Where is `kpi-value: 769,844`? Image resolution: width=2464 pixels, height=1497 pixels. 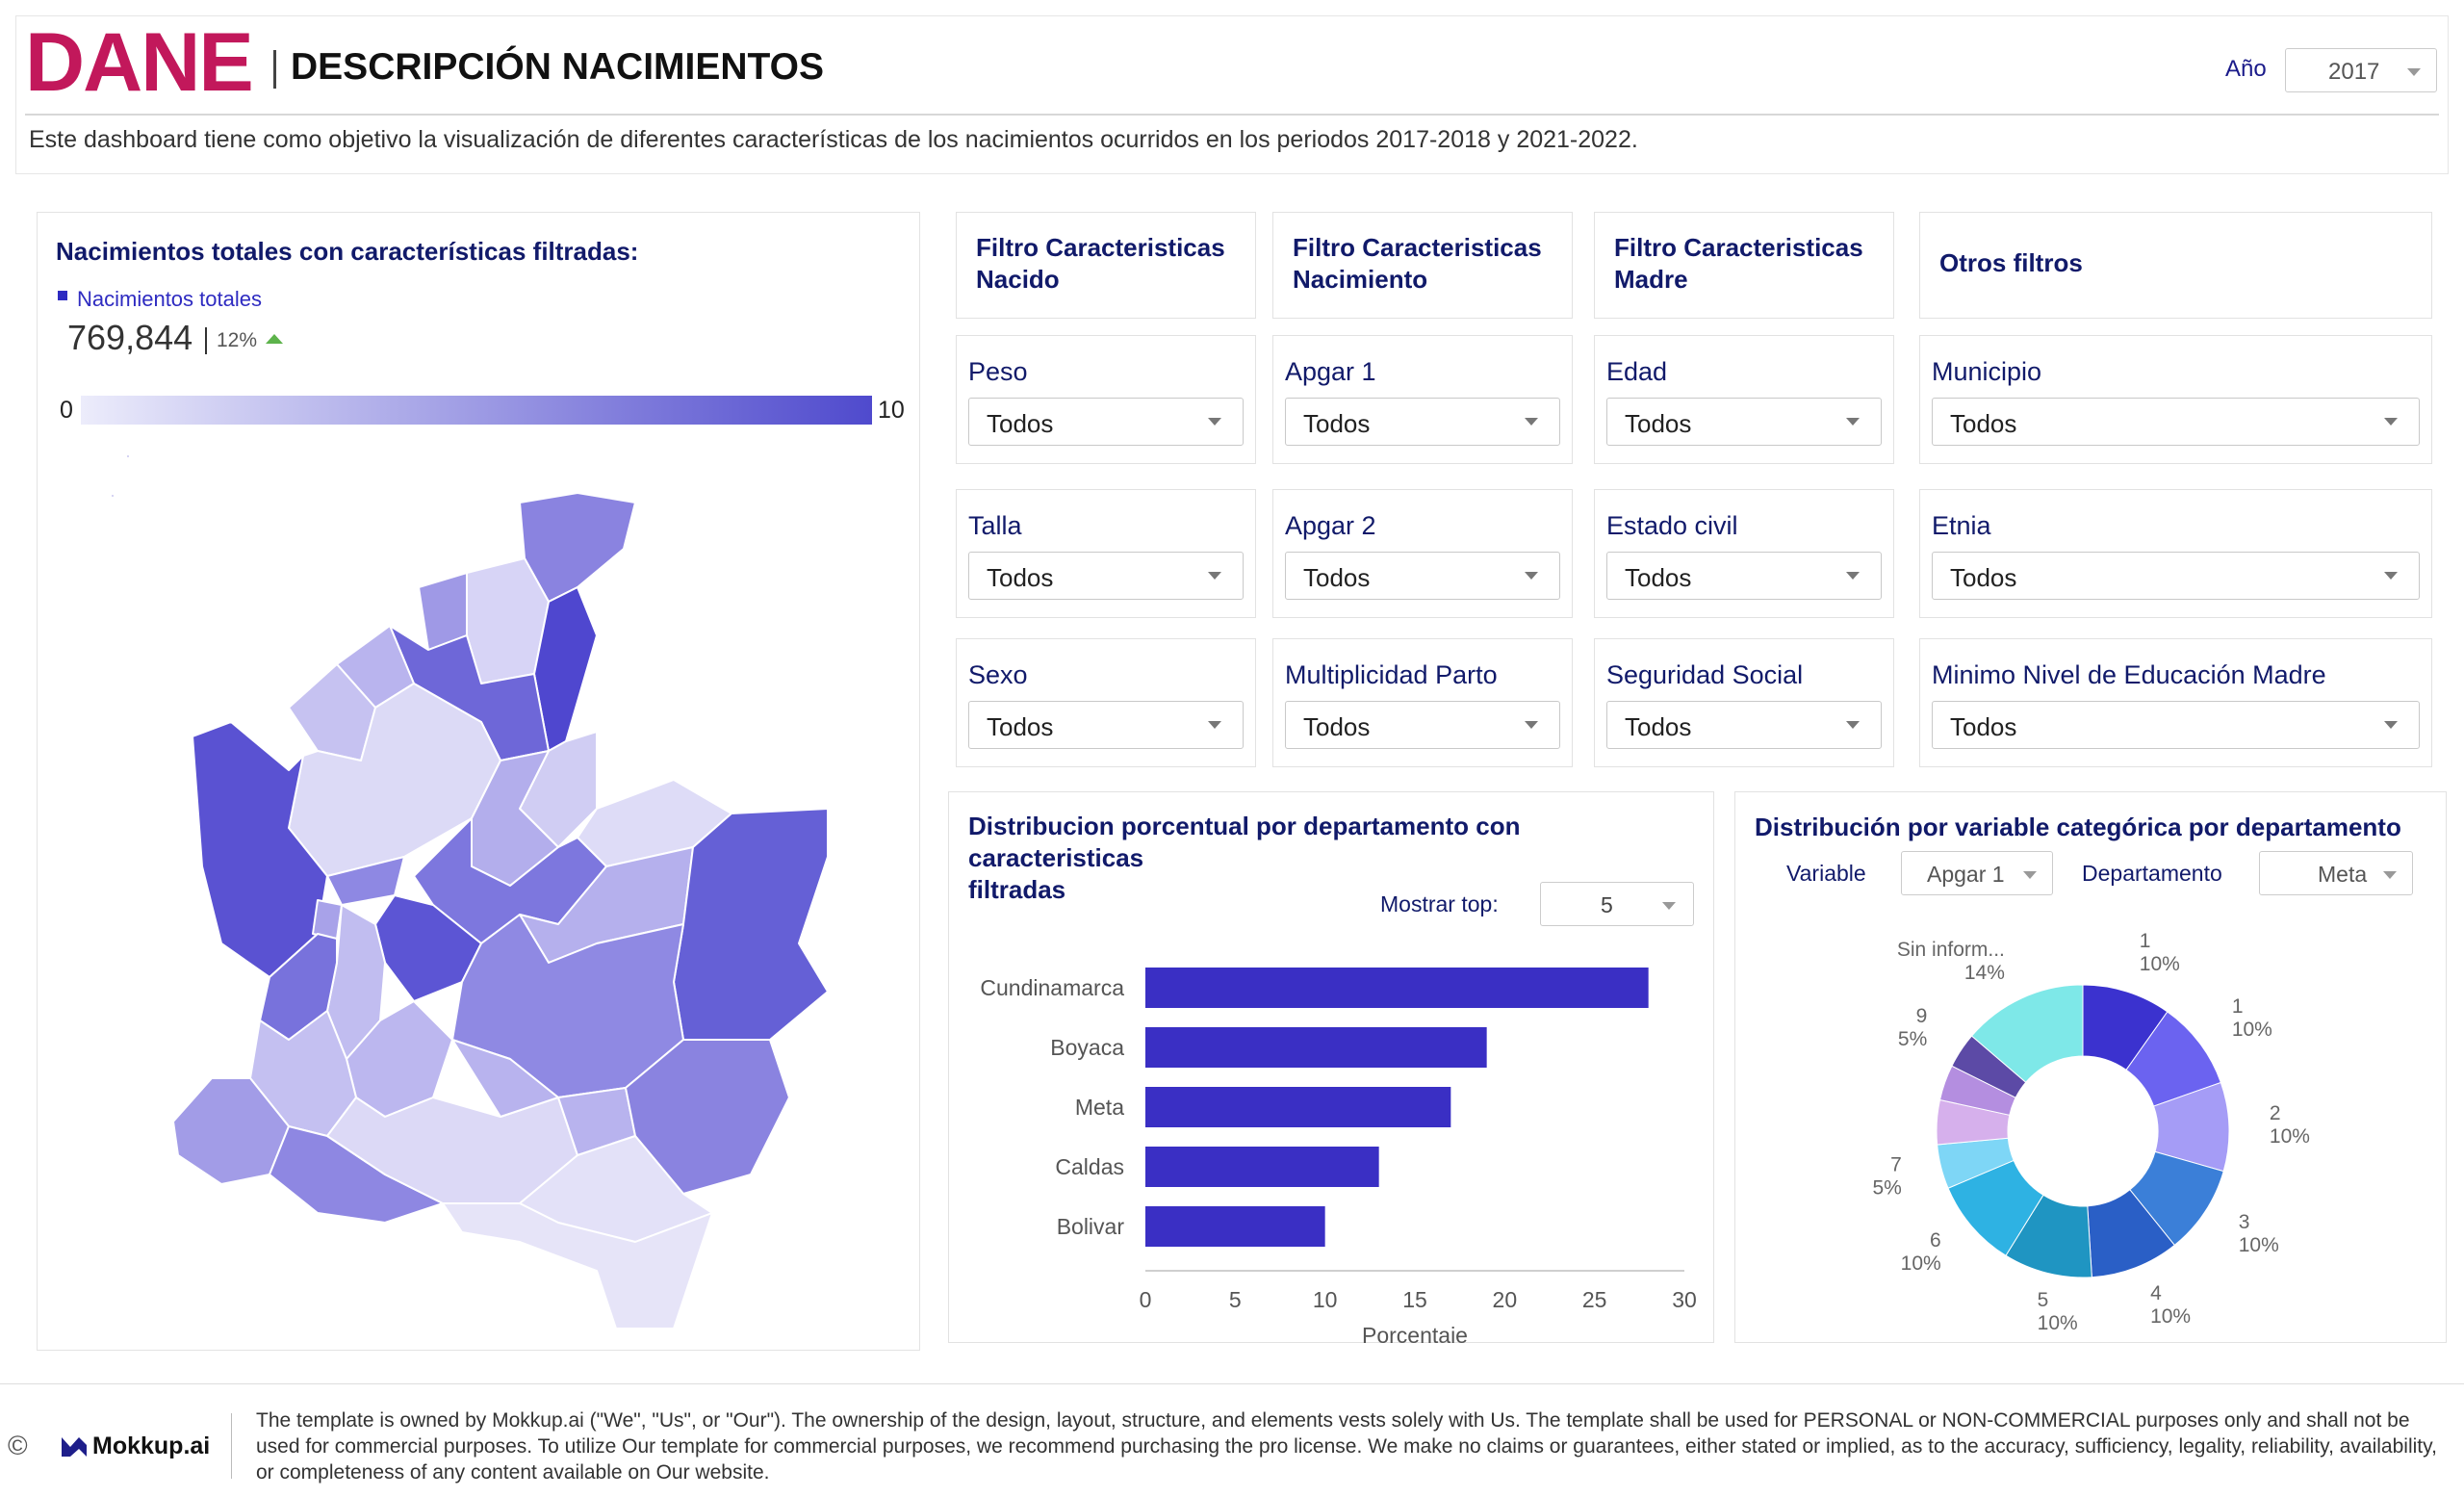
kpi-value: 769,844 is located at coordinates (130, 337).